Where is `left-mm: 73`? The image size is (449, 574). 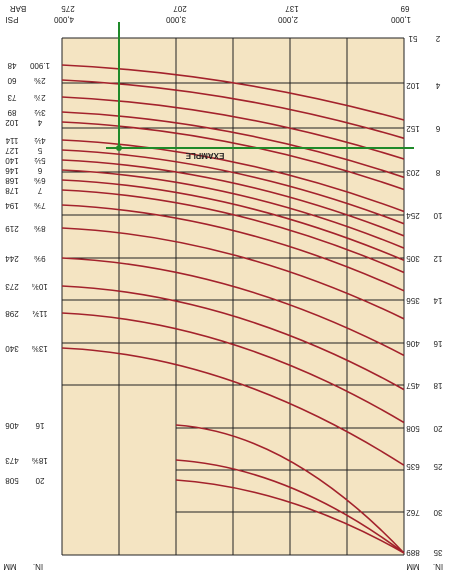
left-mm: 73 is located at coordinates (11, 97).